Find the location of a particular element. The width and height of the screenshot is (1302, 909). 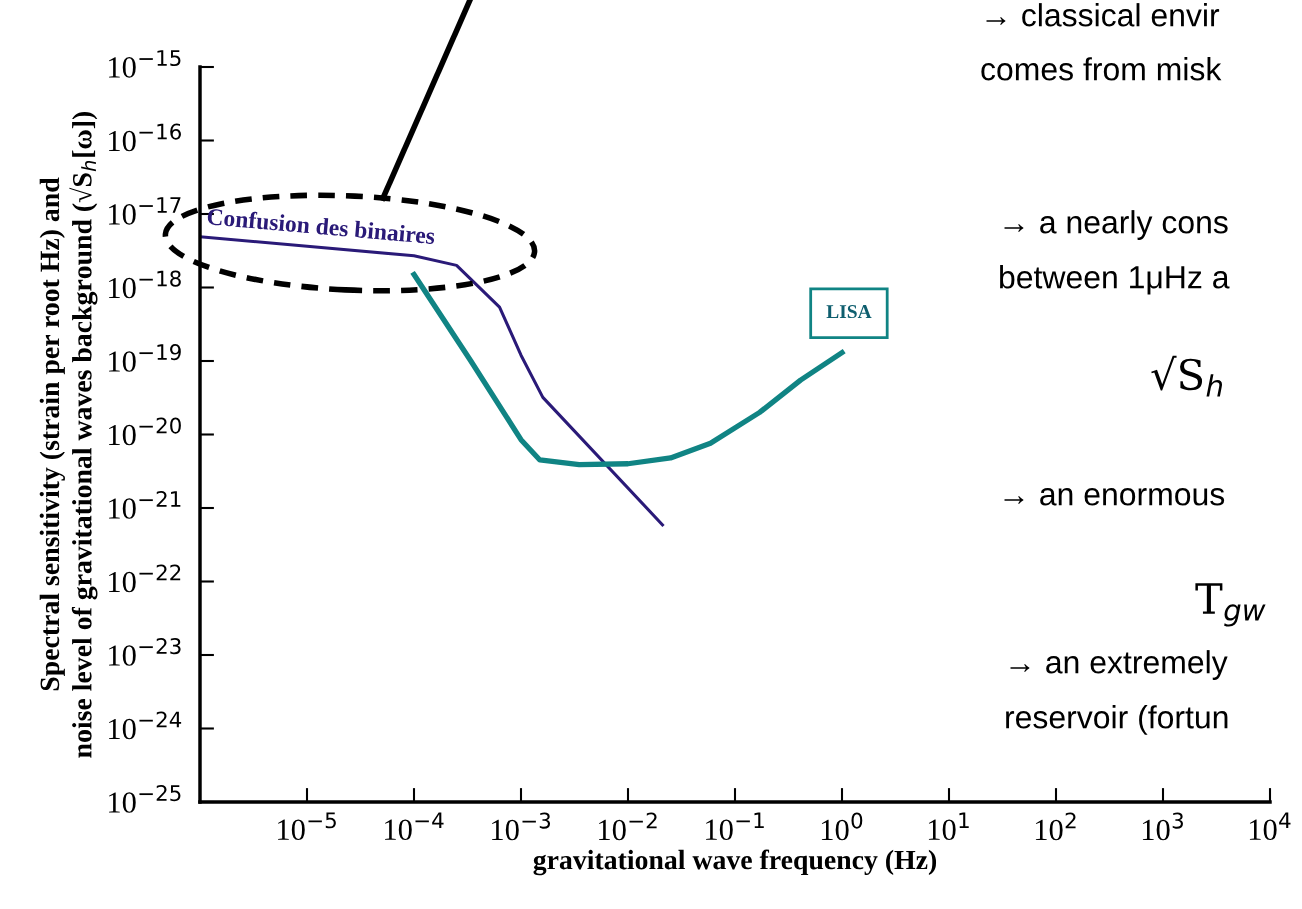

y-tick-label: 10$^{−20}$ is located at coordinates (145, 431).